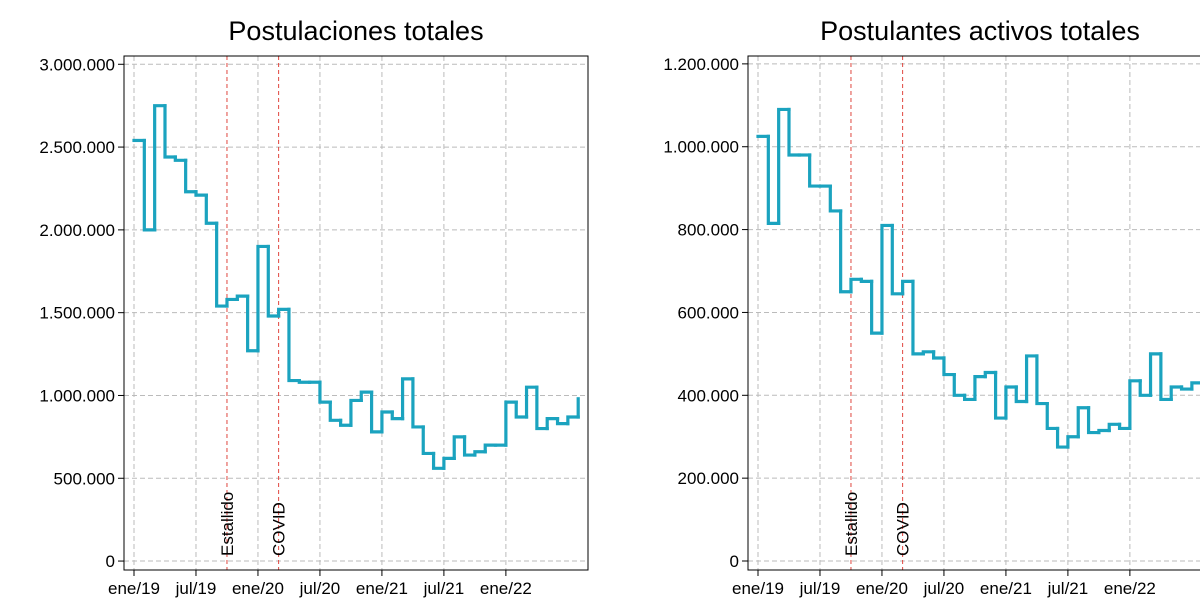 The width and height of the screenshot is (1200, 600). I want to click on y-tick-label: 1.500.000, so click(77, 313).